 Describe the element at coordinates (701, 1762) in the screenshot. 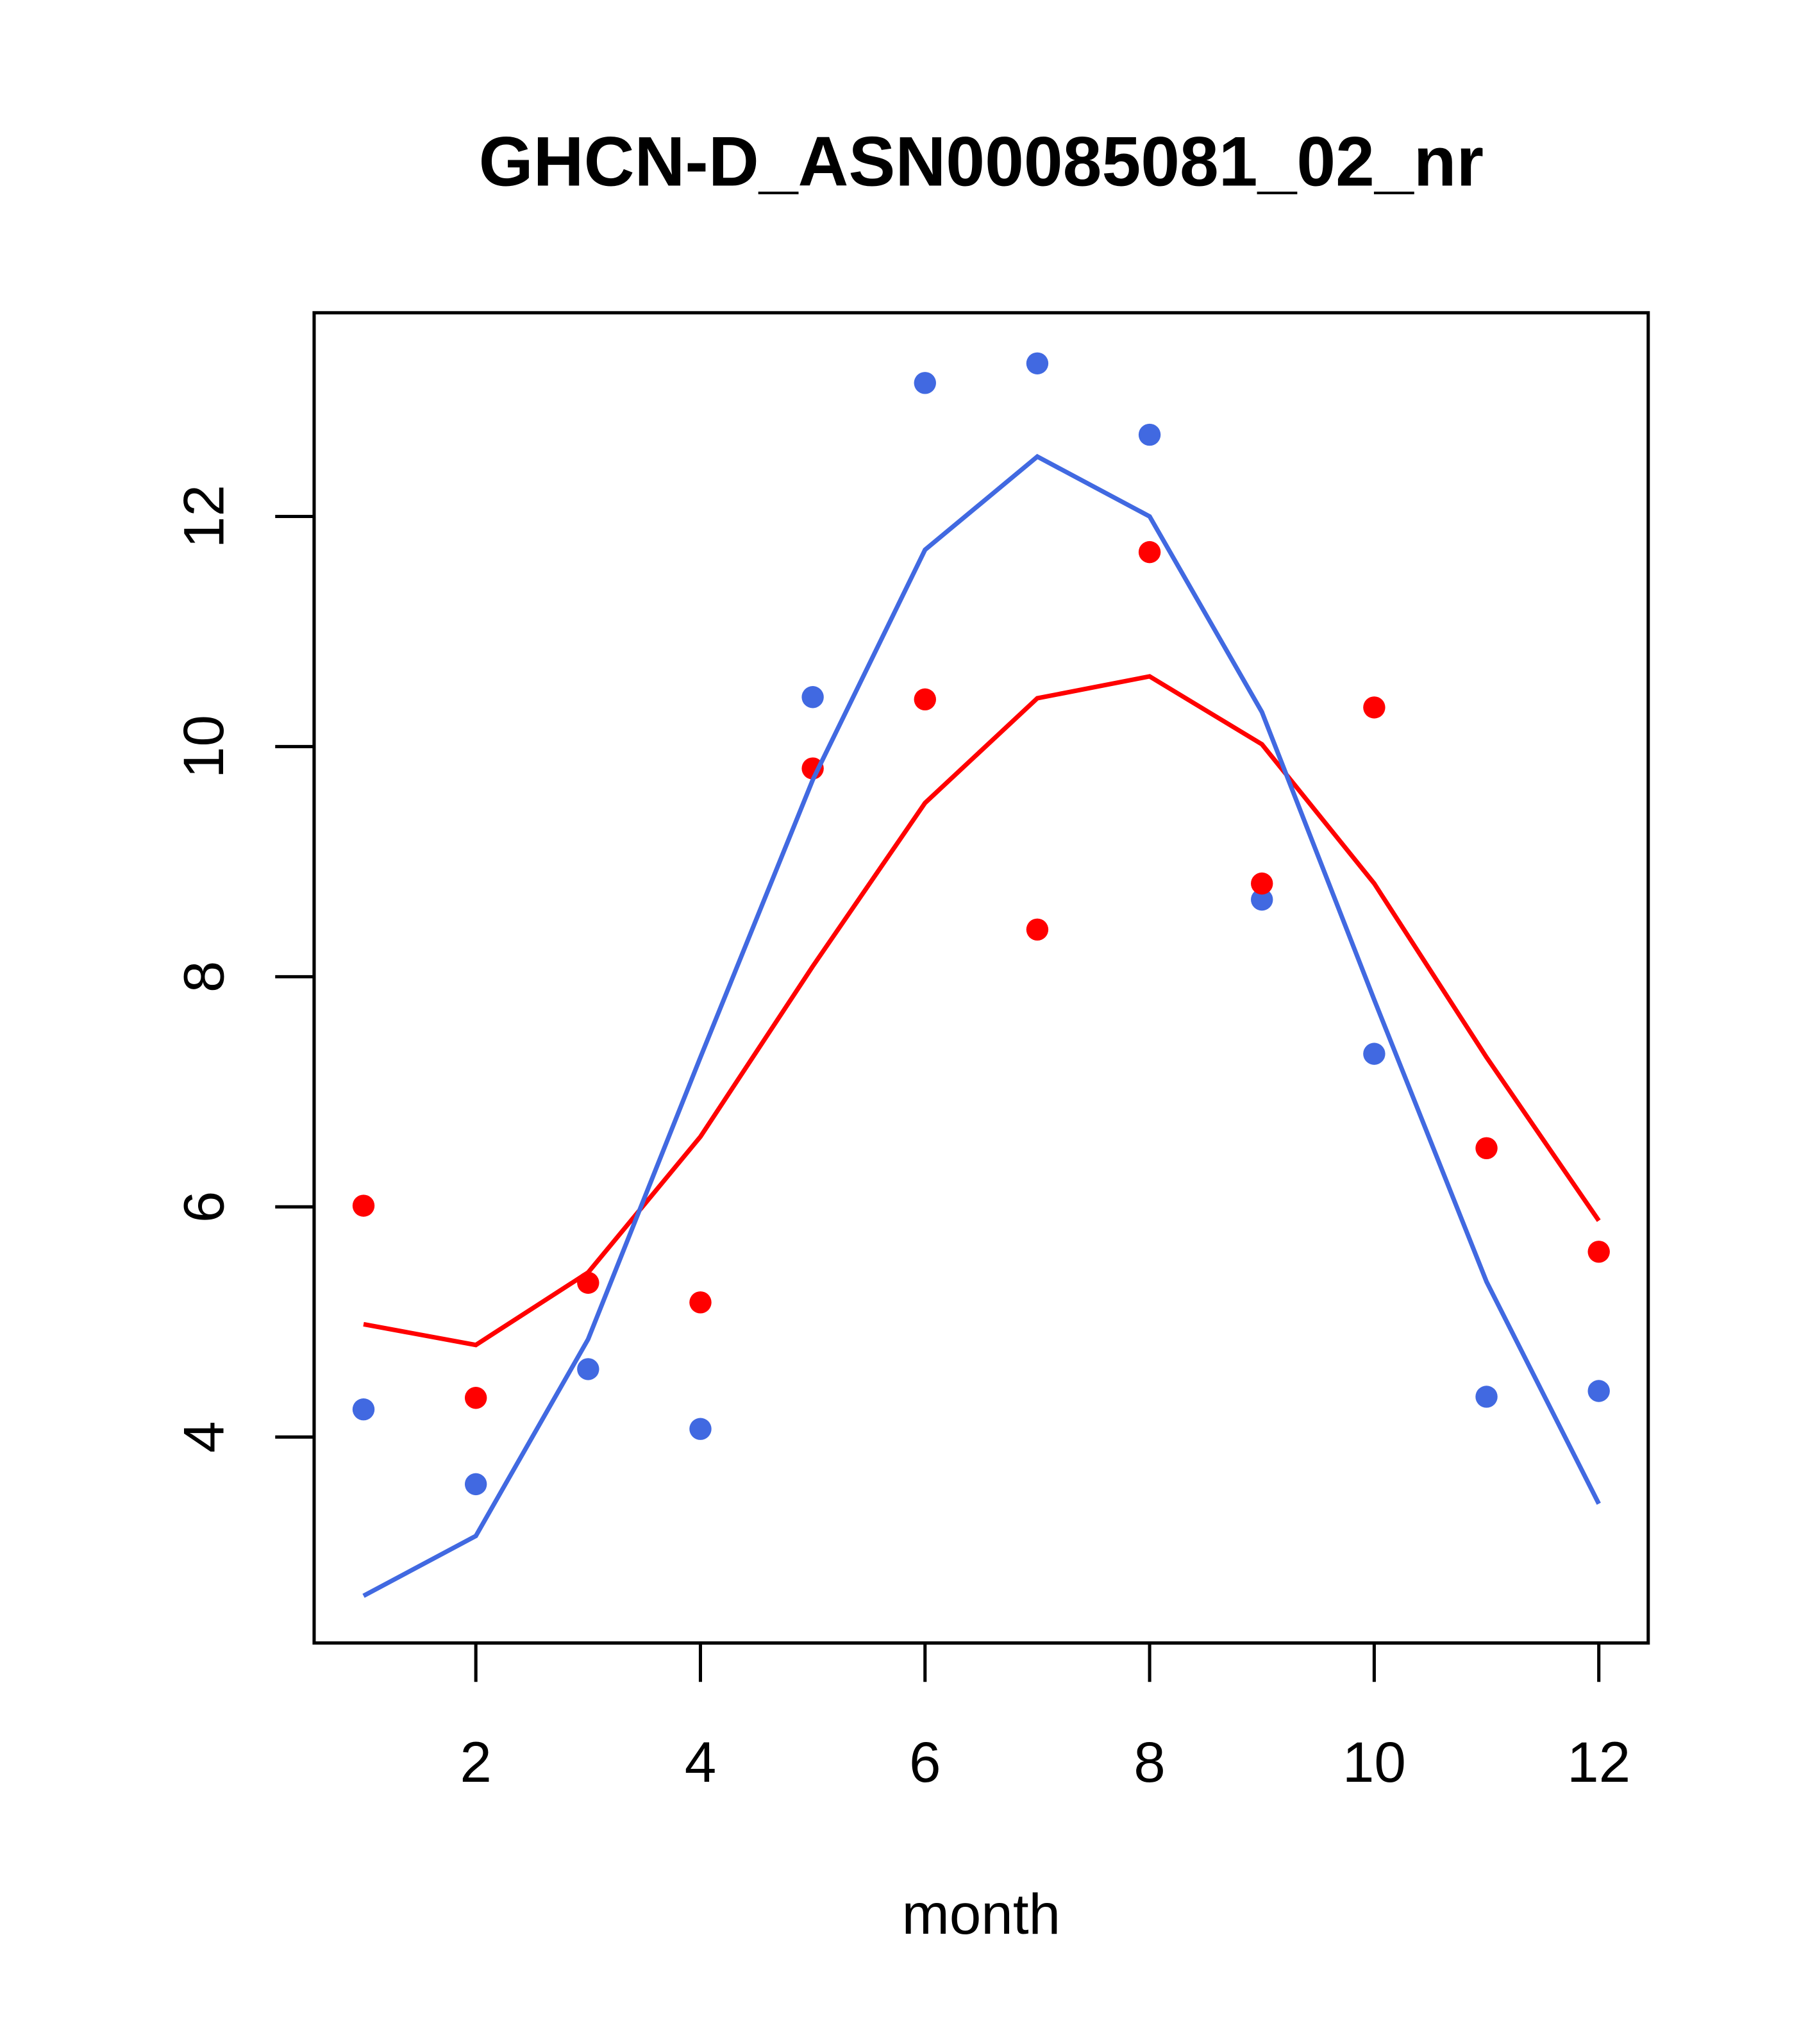

I see `x-tick-label: 4` at that location.